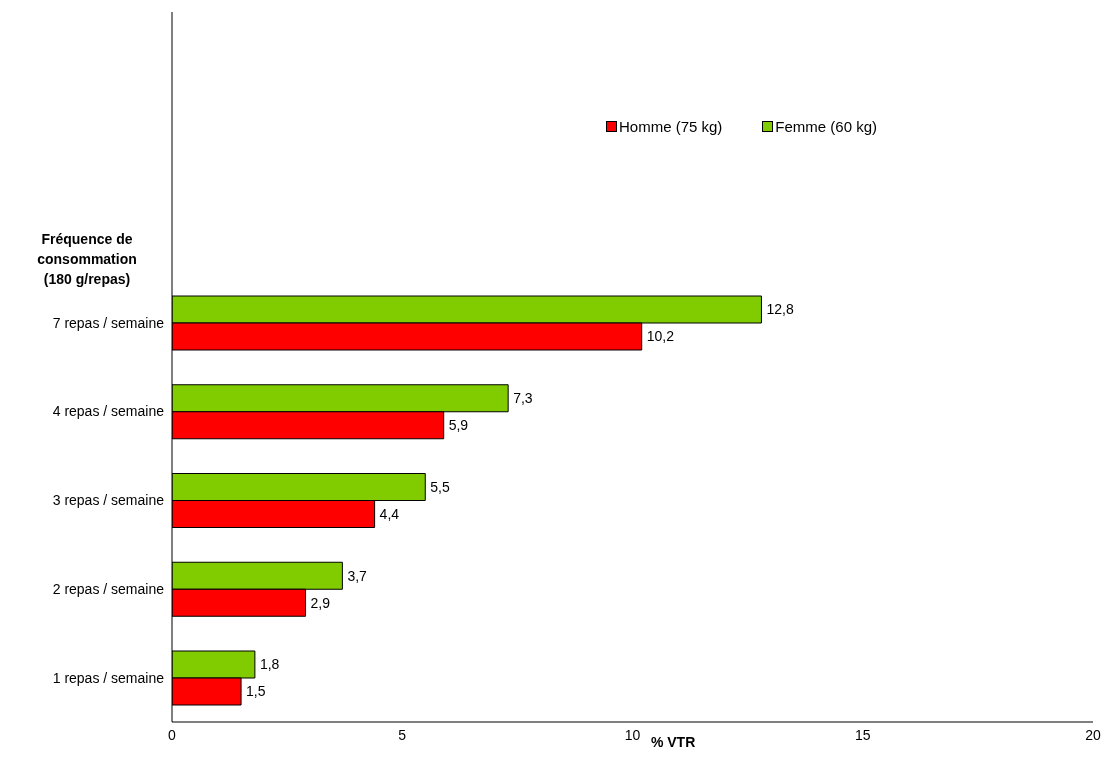  What do you see at coordinates (108, 322) in the screenshot?
I see `y-tick-label: 7 repas / semaine` at bounding box center [108, 322].